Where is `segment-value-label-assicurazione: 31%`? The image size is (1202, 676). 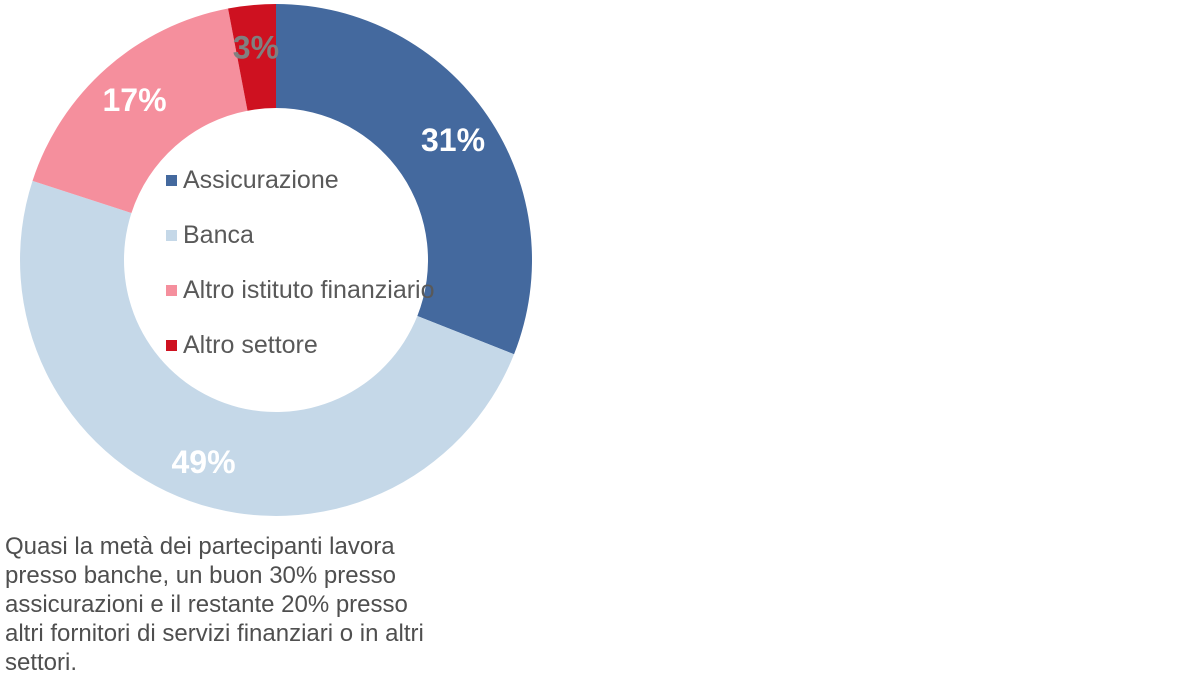 segment-value-label-assicurazione: 31% is located at coordinates (453, 140).